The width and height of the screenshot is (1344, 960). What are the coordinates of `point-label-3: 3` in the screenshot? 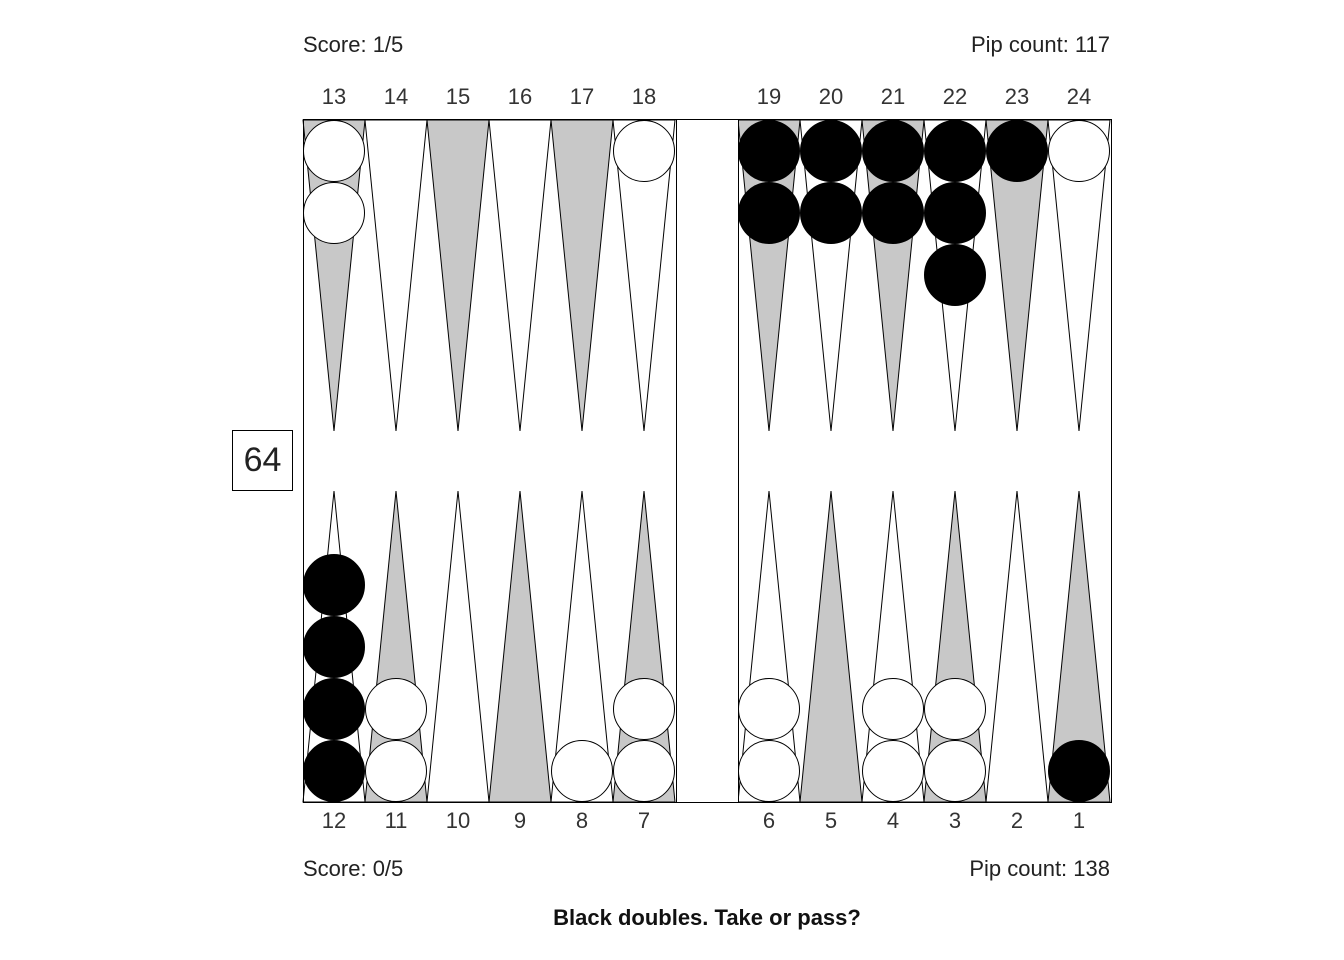 It's located at (955, 820).